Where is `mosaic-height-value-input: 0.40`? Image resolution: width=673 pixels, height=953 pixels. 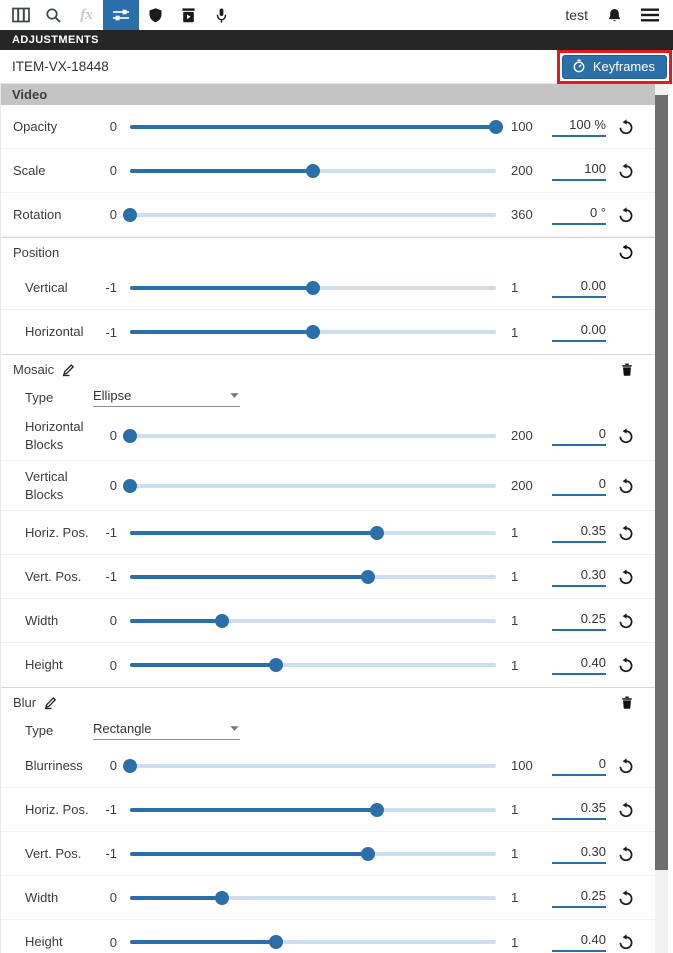
mosaic-height-value-input: 0.40 is located at coordinates (579, 665).